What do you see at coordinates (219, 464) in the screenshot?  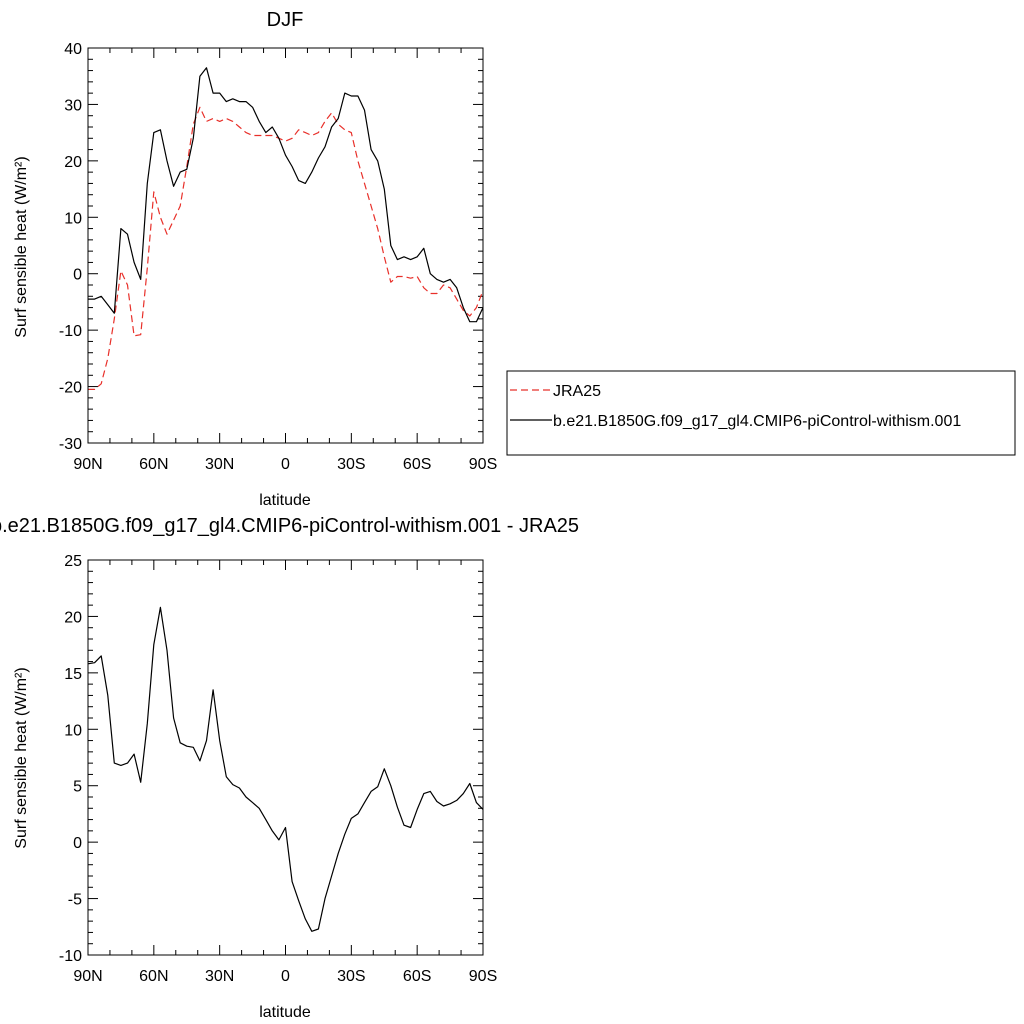 I see `top-x-tick-label: 30N` at bounding box center [219, 464].